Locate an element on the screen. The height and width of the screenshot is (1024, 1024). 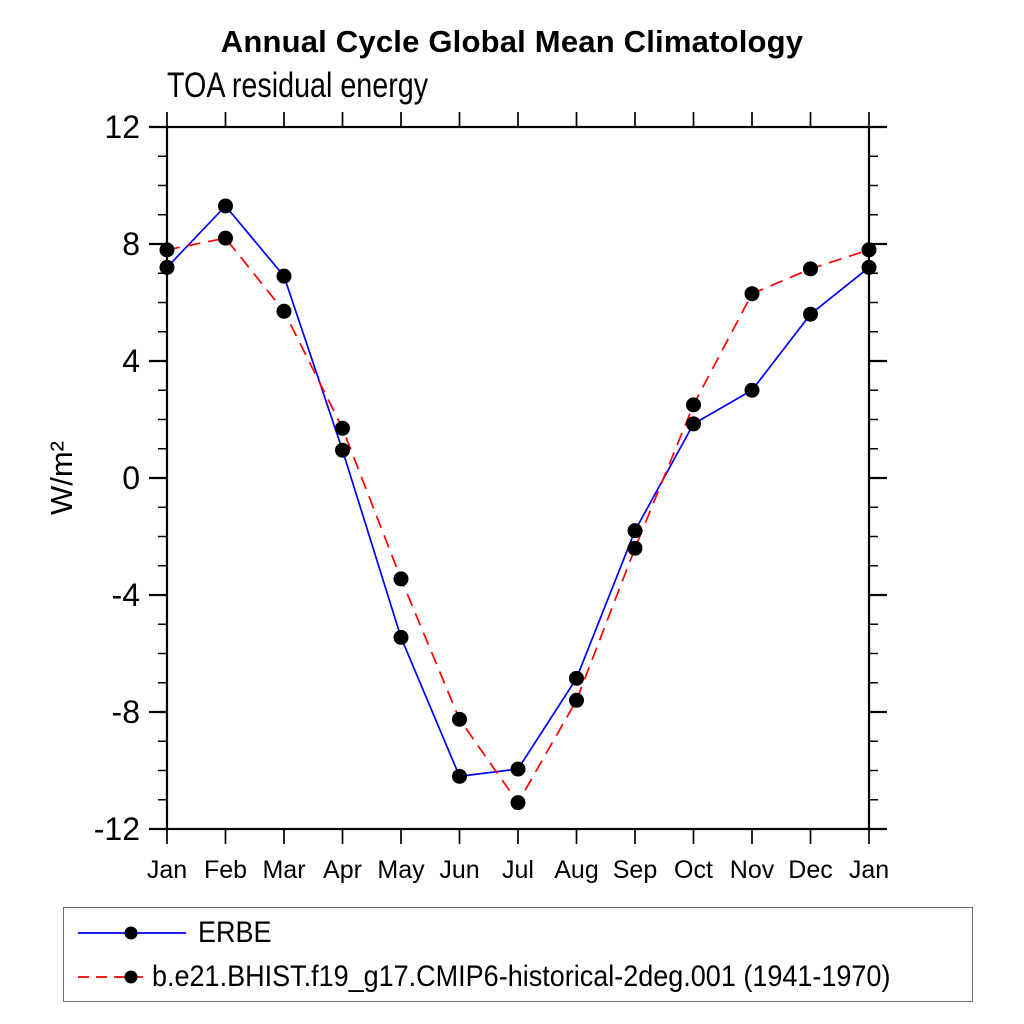
x-axis-tick-labels: Jan Feb Mar Apr May Jun Jul Aug Sep Oct Nov Dec Jan is located at coordinates (518, 870).